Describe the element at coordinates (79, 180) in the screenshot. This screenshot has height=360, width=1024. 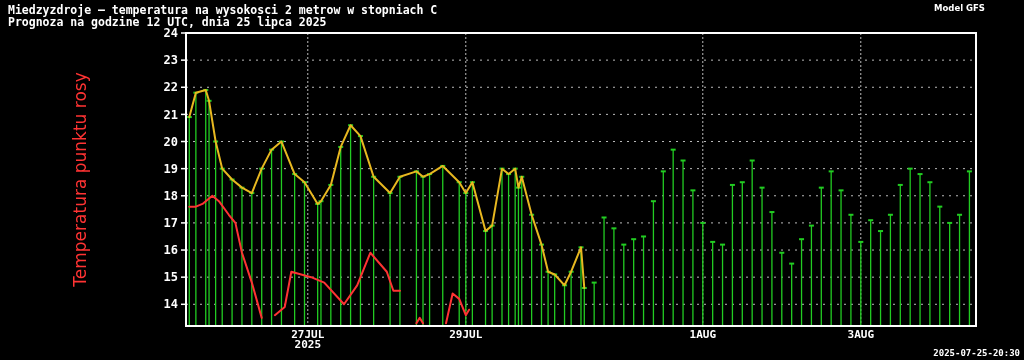
I see `text: Temperatura punktu rosy` at that location.